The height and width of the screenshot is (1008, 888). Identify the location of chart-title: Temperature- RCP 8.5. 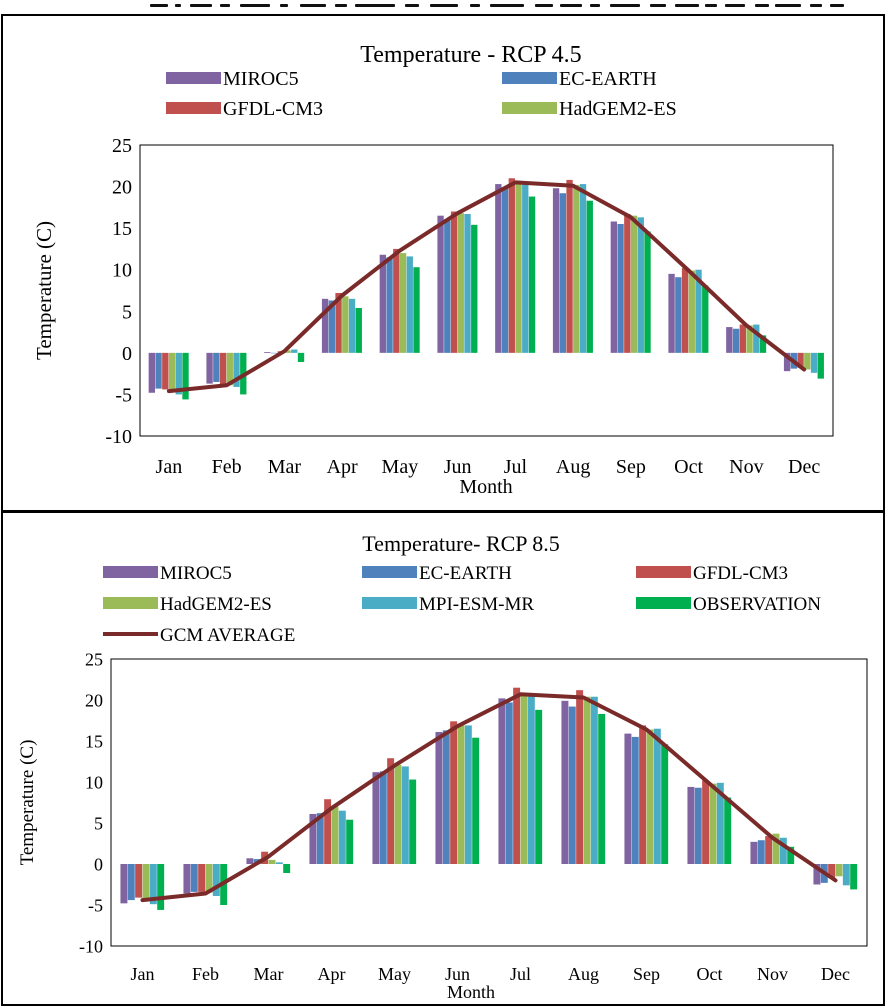
(460, 543).